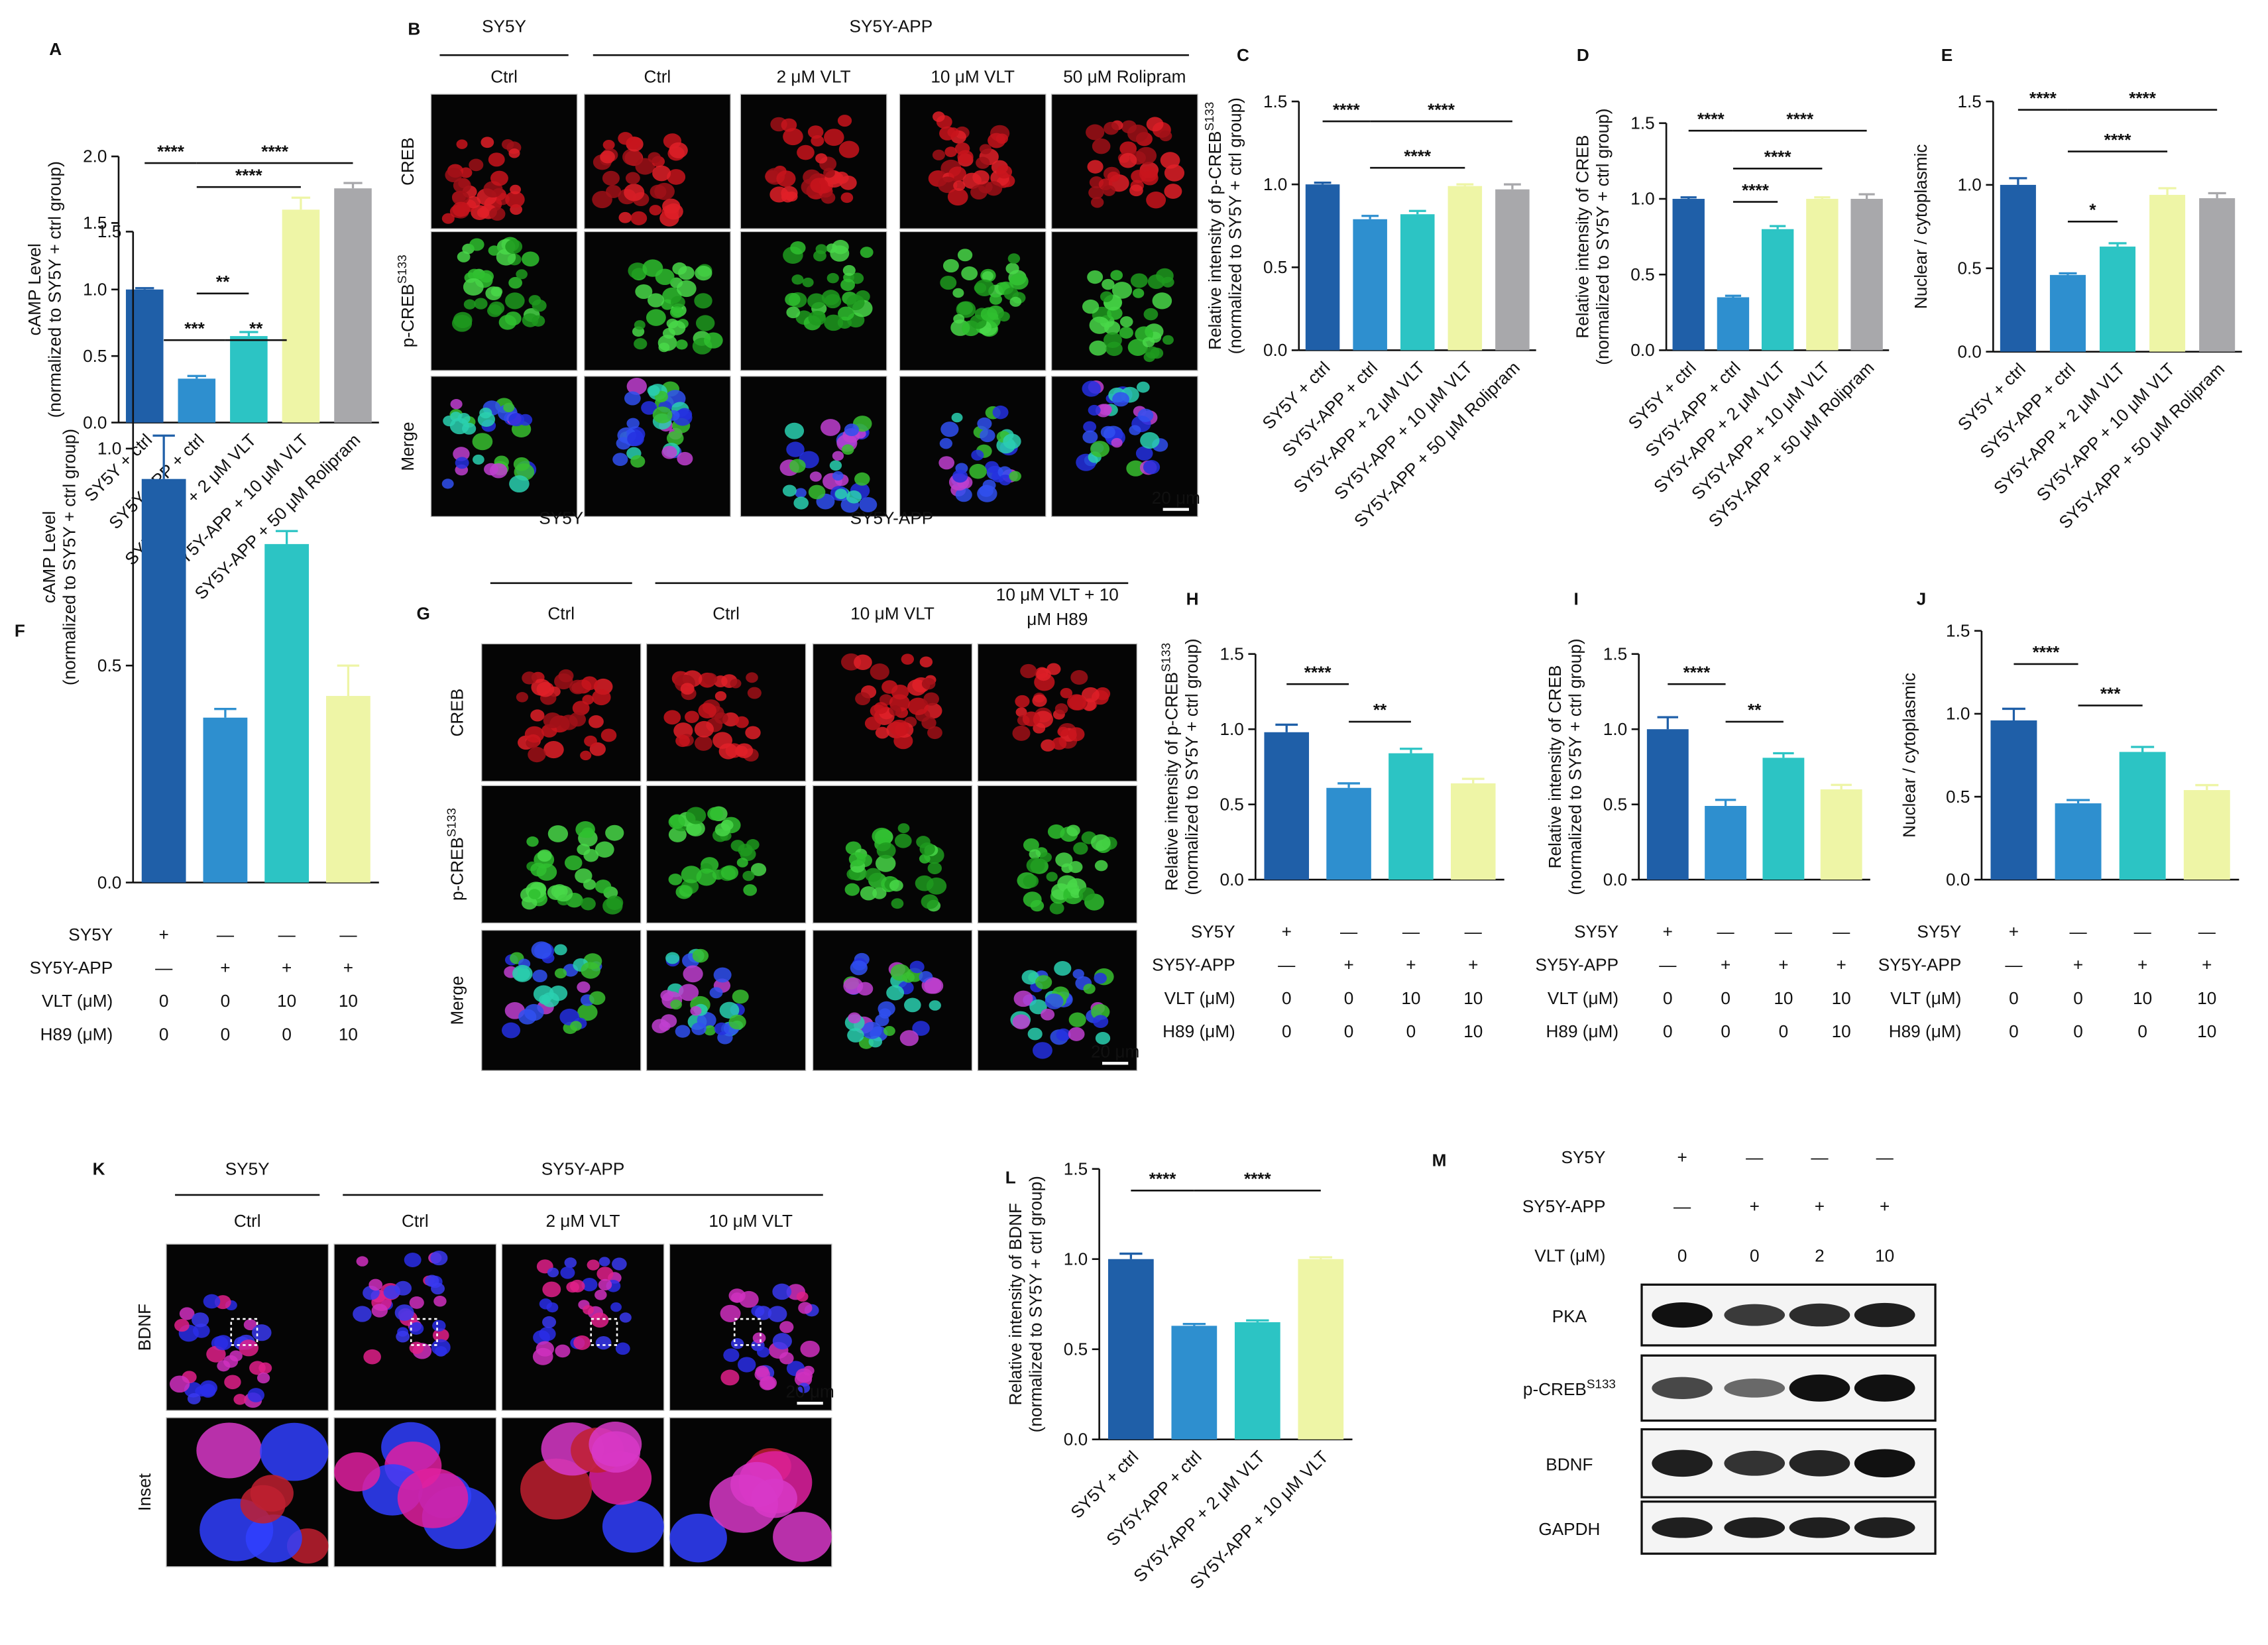  I want to click on band-label: PKA, so click(1569, 1316).